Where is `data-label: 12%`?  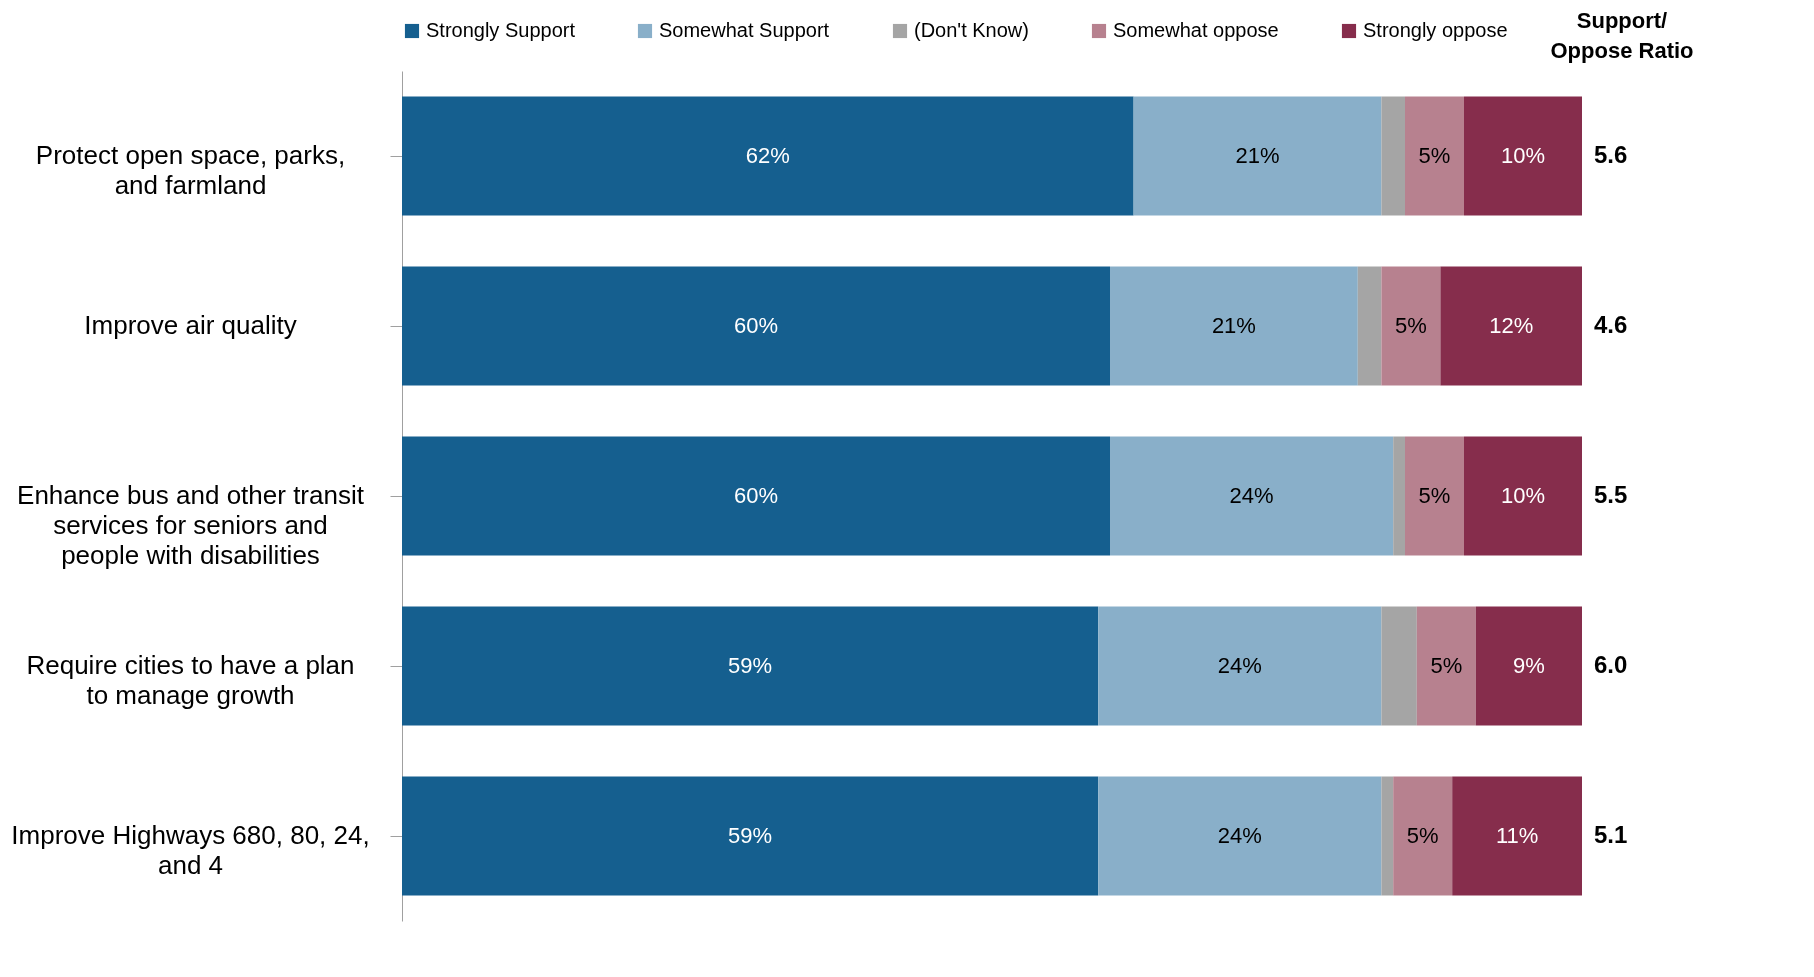
data-label: 12% is located at coordinates (1511, 325).